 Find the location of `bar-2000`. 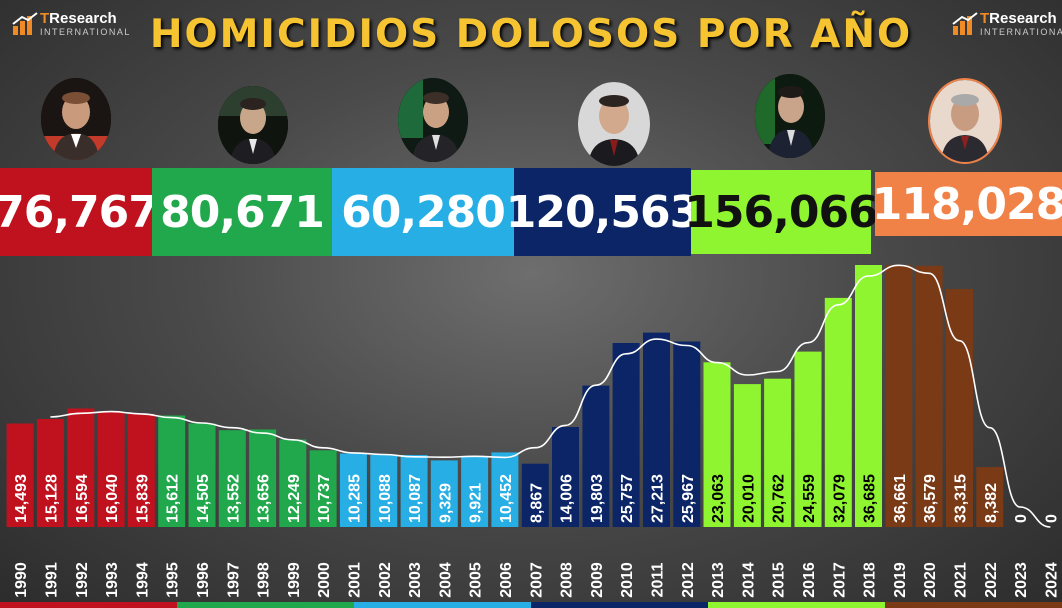

bar-2000 is located at coordinates (323, 488).